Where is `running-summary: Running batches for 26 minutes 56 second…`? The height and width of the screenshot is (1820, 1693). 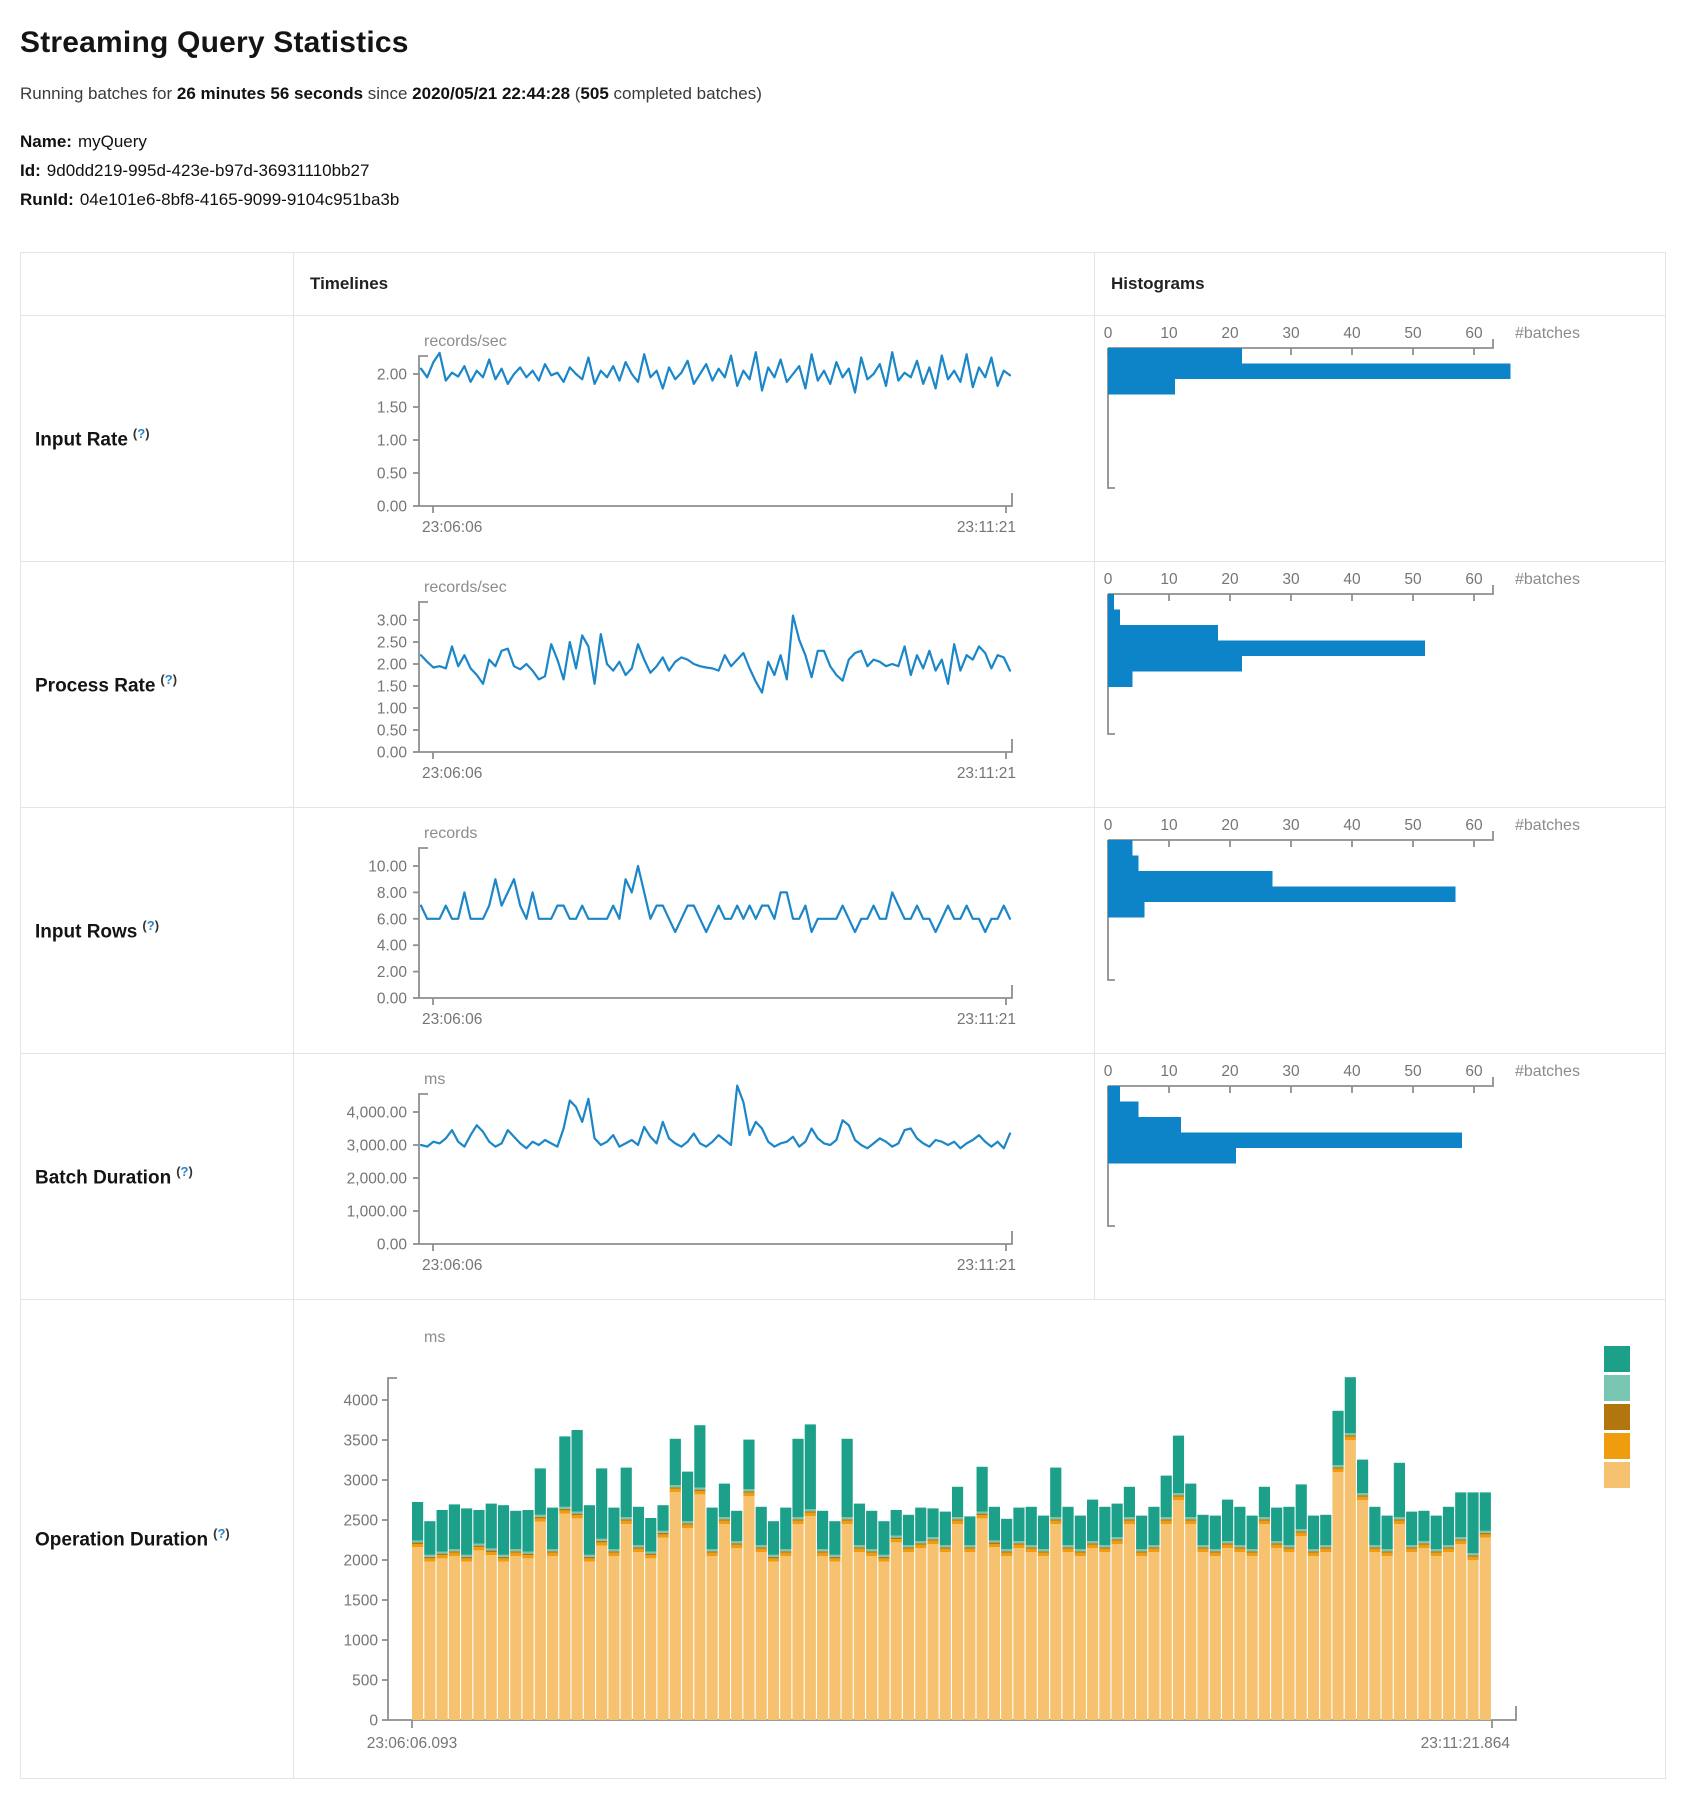
running-summary: Running batches for 26 minutes 56 second… is located at coordinates (391, 93).